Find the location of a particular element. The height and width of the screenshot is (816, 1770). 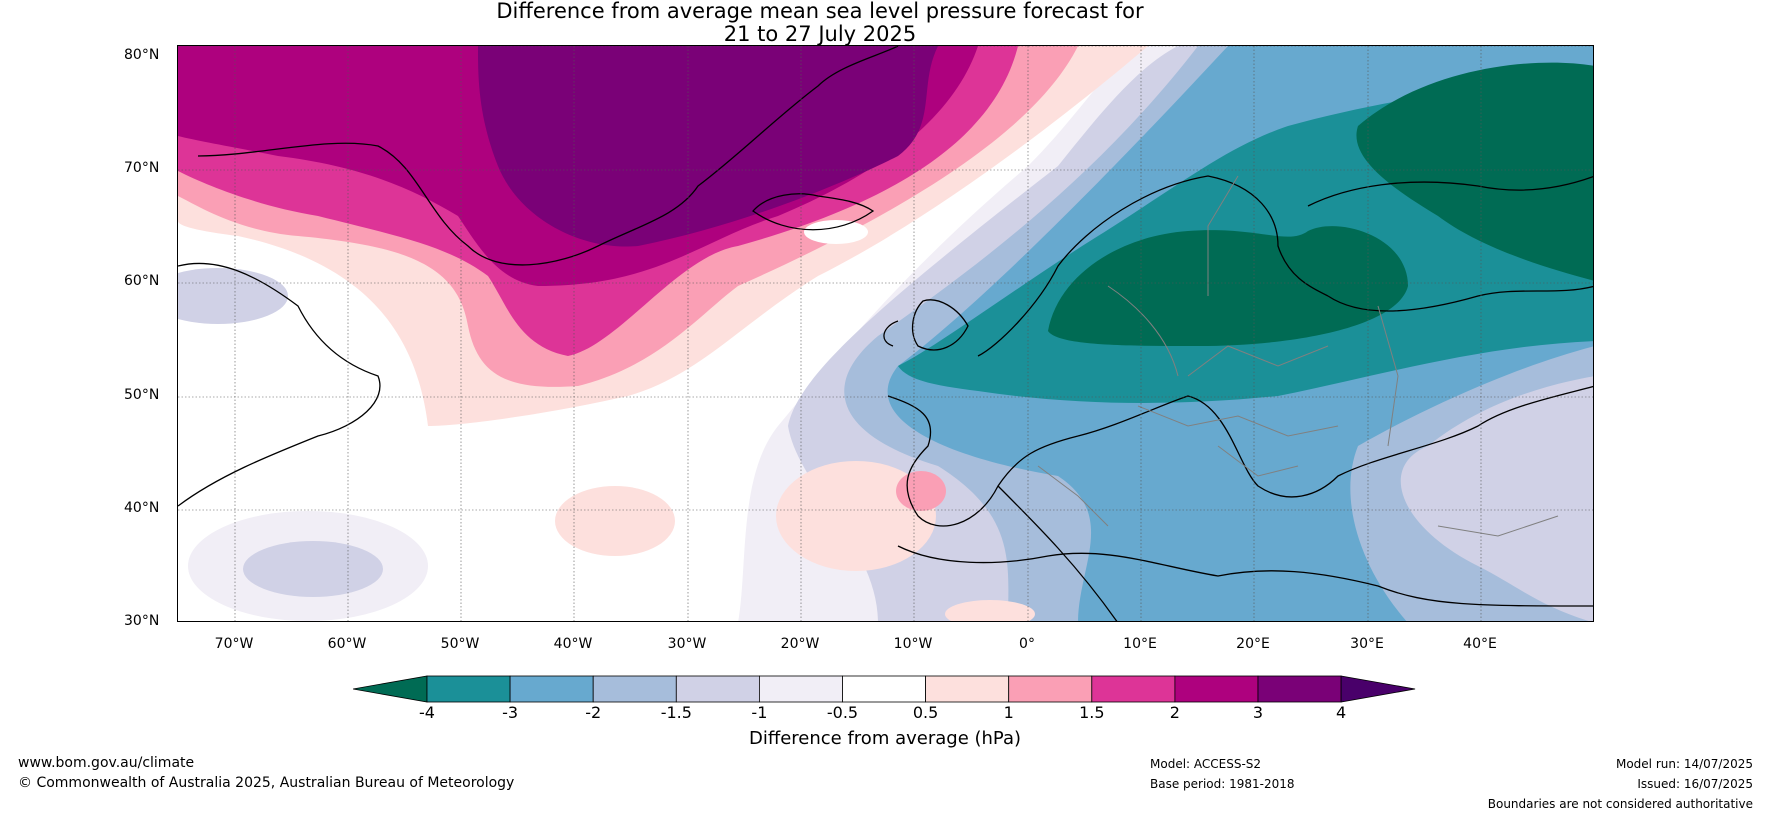

lat-label-40n: 40°N is located at coordinates (142, 508).